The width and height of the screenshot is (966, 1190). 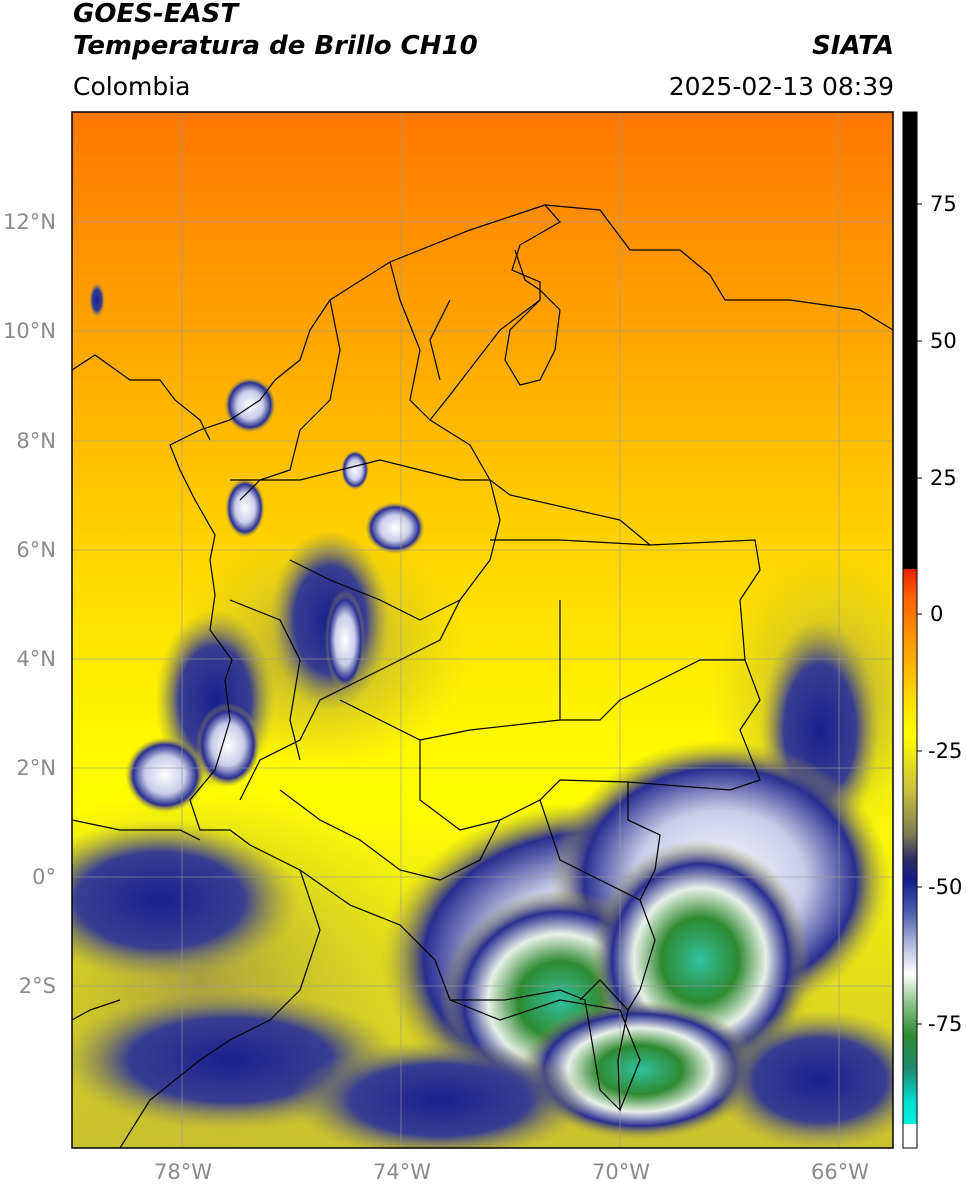 What do you see at coordinates (36, 659) in the screenshot?
I see `lat-label-4n: 4°N` at bounding box center [36, 659].